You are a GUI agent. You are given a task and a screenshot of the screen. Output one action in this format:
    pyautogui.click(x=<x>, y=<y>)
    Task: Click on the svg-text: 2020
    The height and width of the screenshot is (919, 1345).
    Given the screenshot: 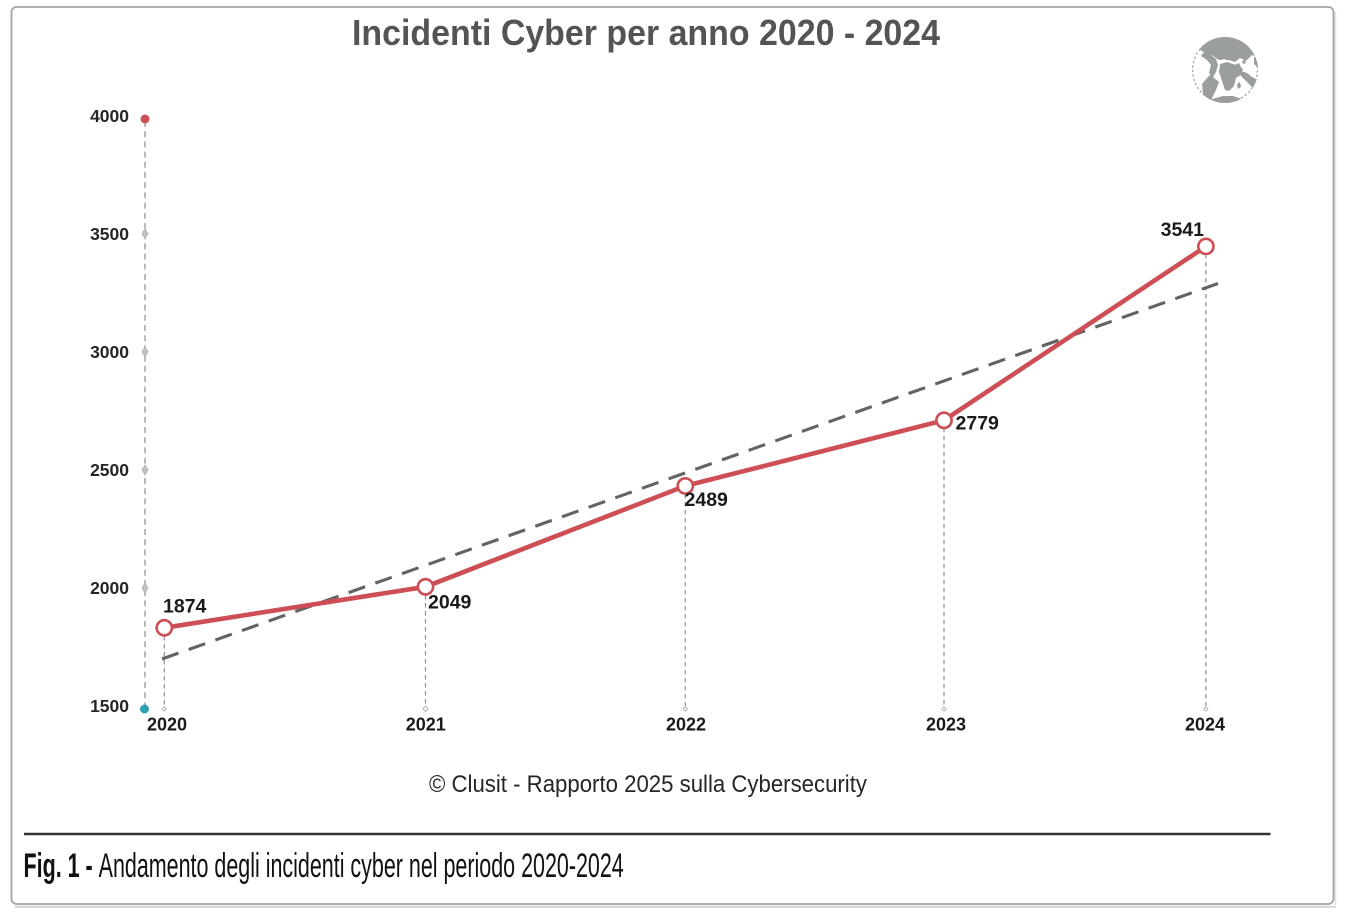 What is the action you would take?
    pyautogui.click(x=167, y=725)
    